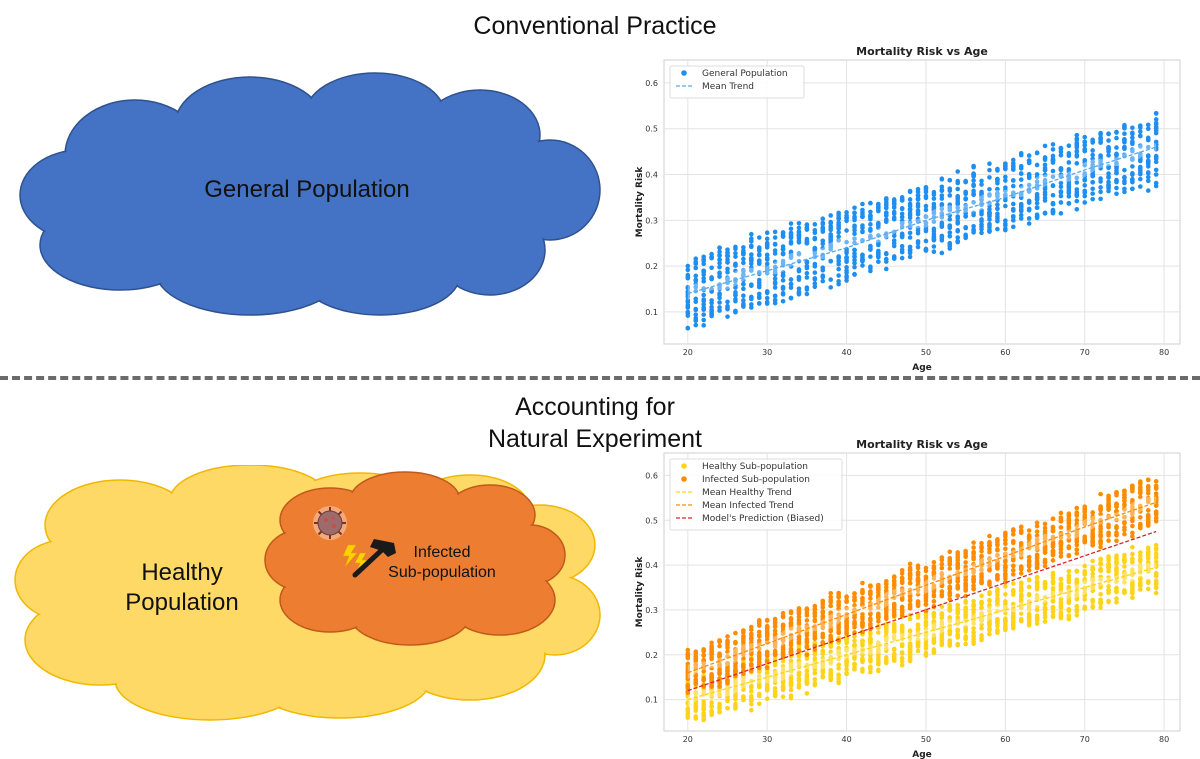 This screenshot has height=759, width=1200. Describe the element at coordinates (651, 655) in the screenshot. I see `y-tick-label: 0.2` at that location.